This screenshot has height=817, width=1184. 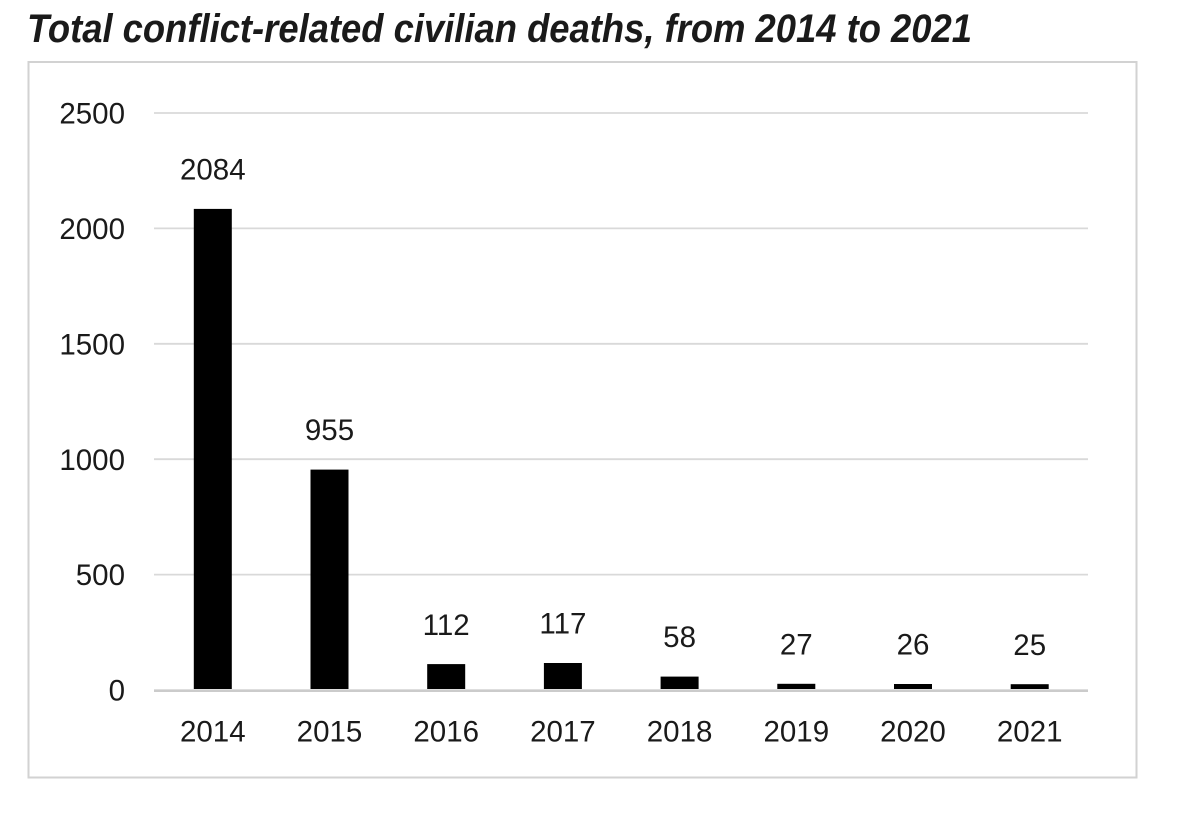 What do you see at coordinates (92, 460) in the screenshot?
I see `svg-text: 1000` at bounding box center [92, 460].